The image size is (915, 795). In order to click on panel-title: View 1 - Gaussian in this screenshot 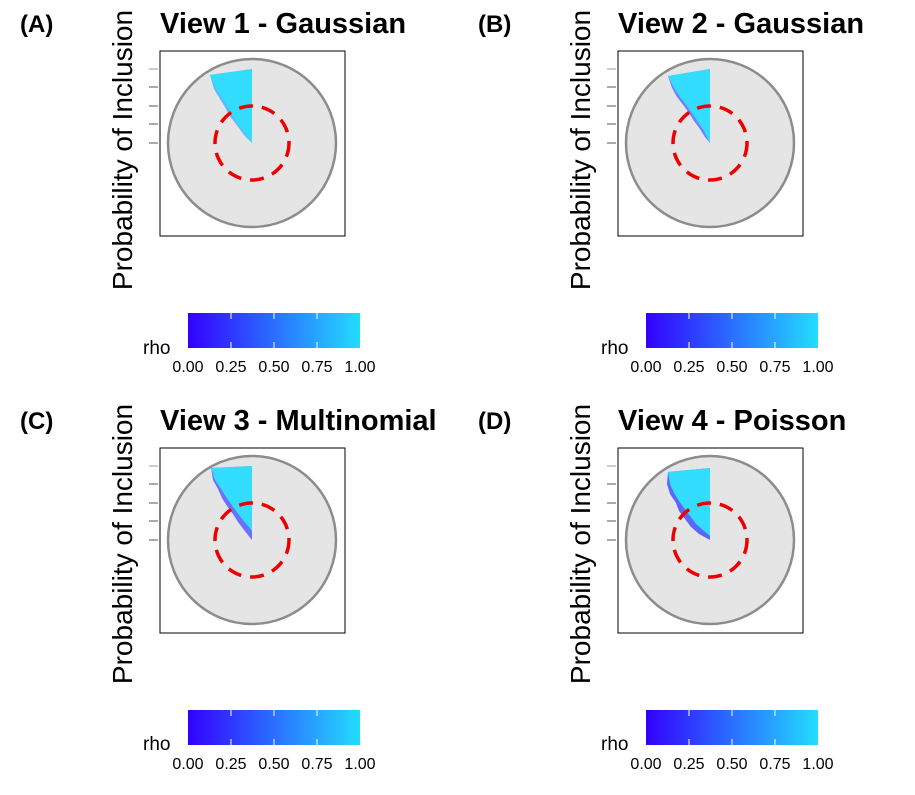, I will do `click(283, 24)`.